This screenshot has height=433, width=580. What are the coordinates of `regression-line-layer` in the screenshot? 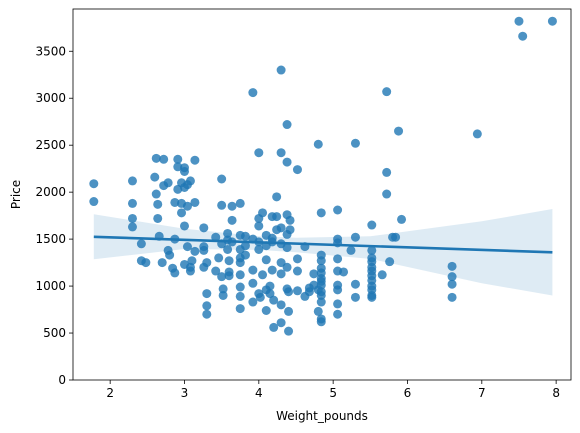 It's located at (323, 244).